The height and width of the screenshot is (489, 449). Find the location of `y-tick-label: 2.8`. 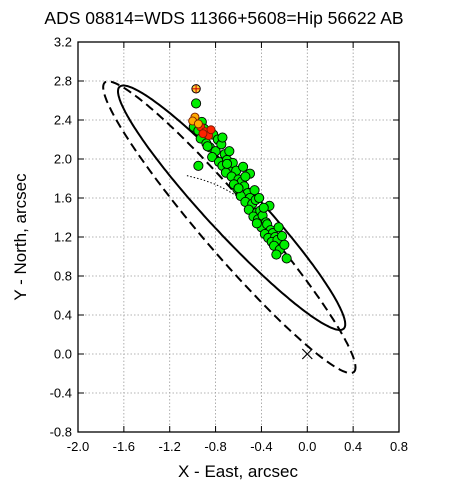

y-tick-label: 2.8 is located at coordinates (63, 81).